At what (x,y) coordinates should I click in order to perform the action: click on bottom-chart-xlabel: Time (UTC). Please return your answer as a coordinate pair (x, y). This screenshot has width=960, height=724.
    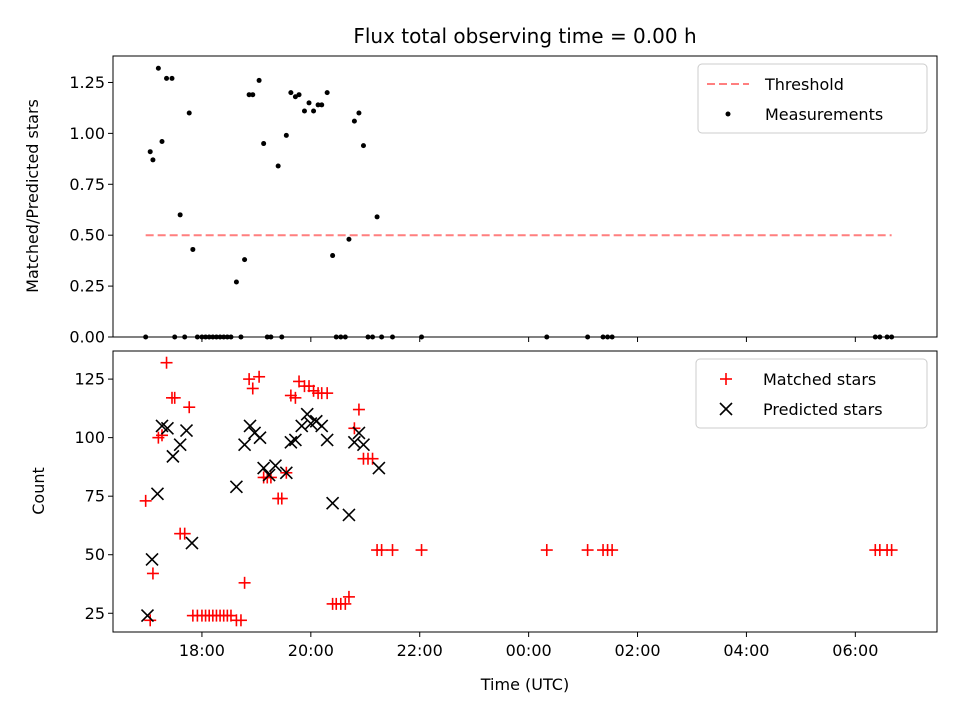
    Looking at the image, I should click on (524, 684).